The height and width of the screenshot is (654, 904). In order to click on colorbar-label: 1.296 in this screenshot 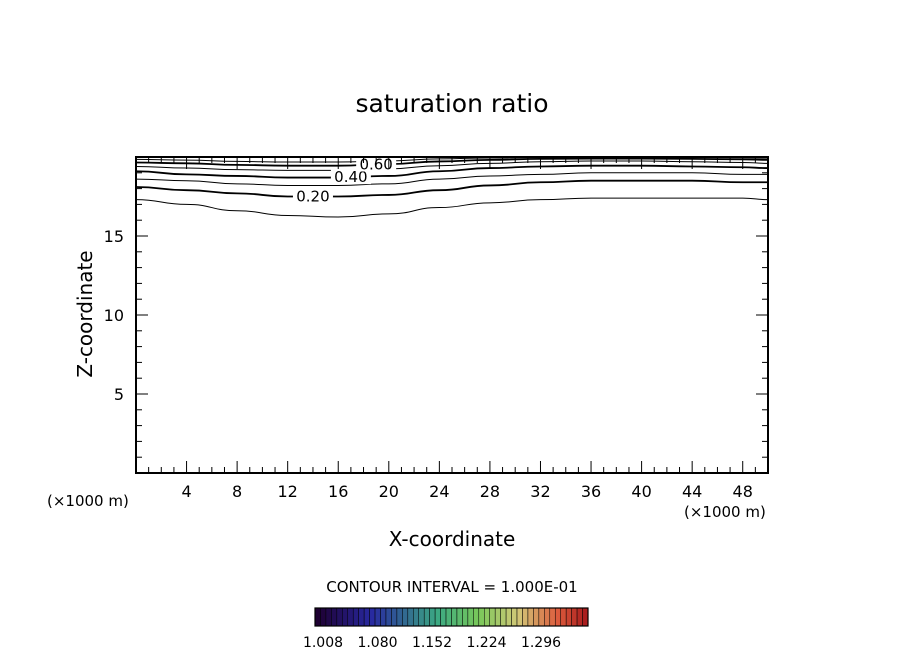, I will do `click(541, 643)`.